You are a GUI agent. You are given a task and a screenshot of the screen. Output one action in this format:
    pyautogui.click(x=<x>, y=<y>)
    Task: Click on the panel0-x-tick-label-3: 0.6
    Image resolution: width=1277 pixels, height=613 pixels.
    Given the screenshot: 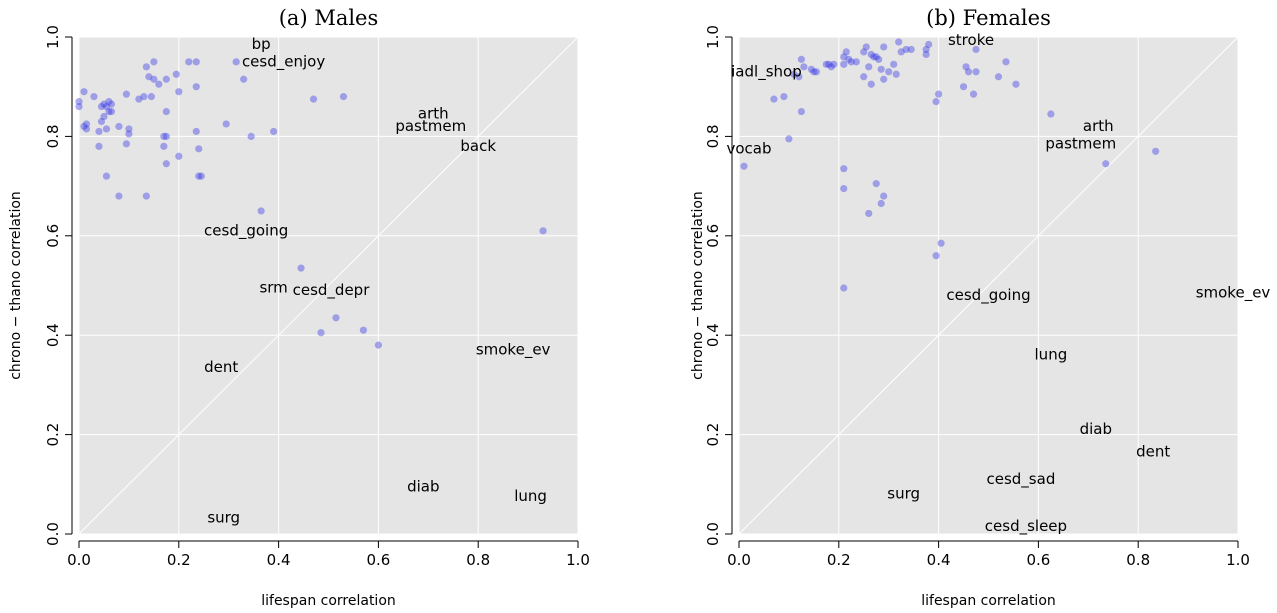 What is the action you would take?
    pyautogui.click(x=378, y=560)
    